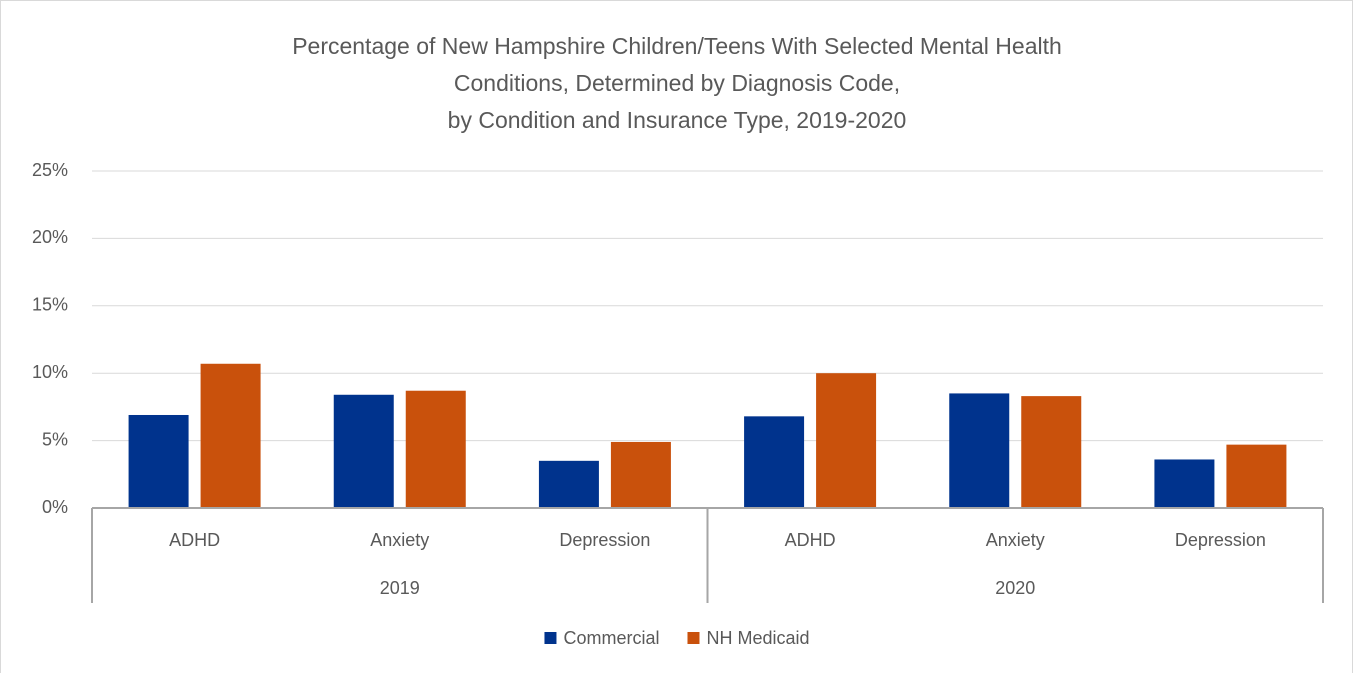 The image size is (1353, 673). I want to click on y-tick-label: 5%, so click(55, 439).